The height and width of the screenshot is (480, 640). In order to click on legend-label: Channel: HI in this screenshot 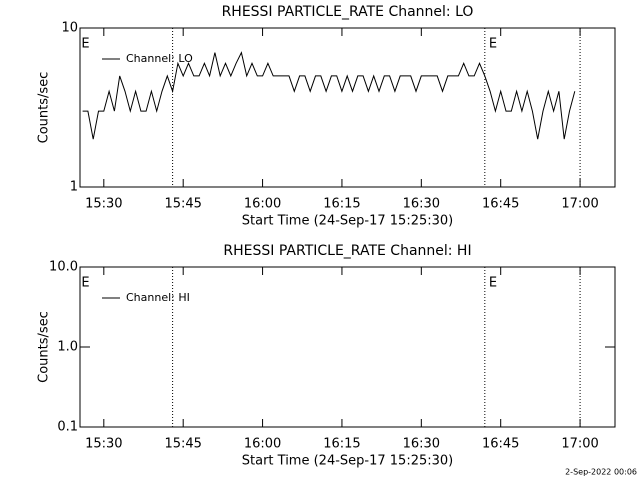, I will do `click(158, 297)`.